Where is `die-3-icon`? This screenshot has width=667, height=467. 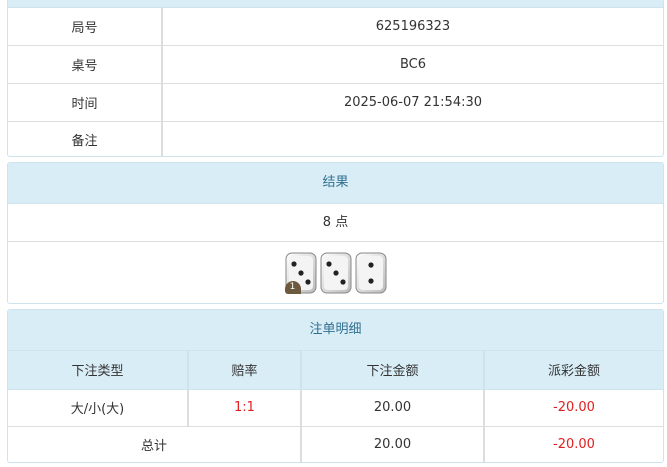 die-3-icon is located at coordinates (336, 273).